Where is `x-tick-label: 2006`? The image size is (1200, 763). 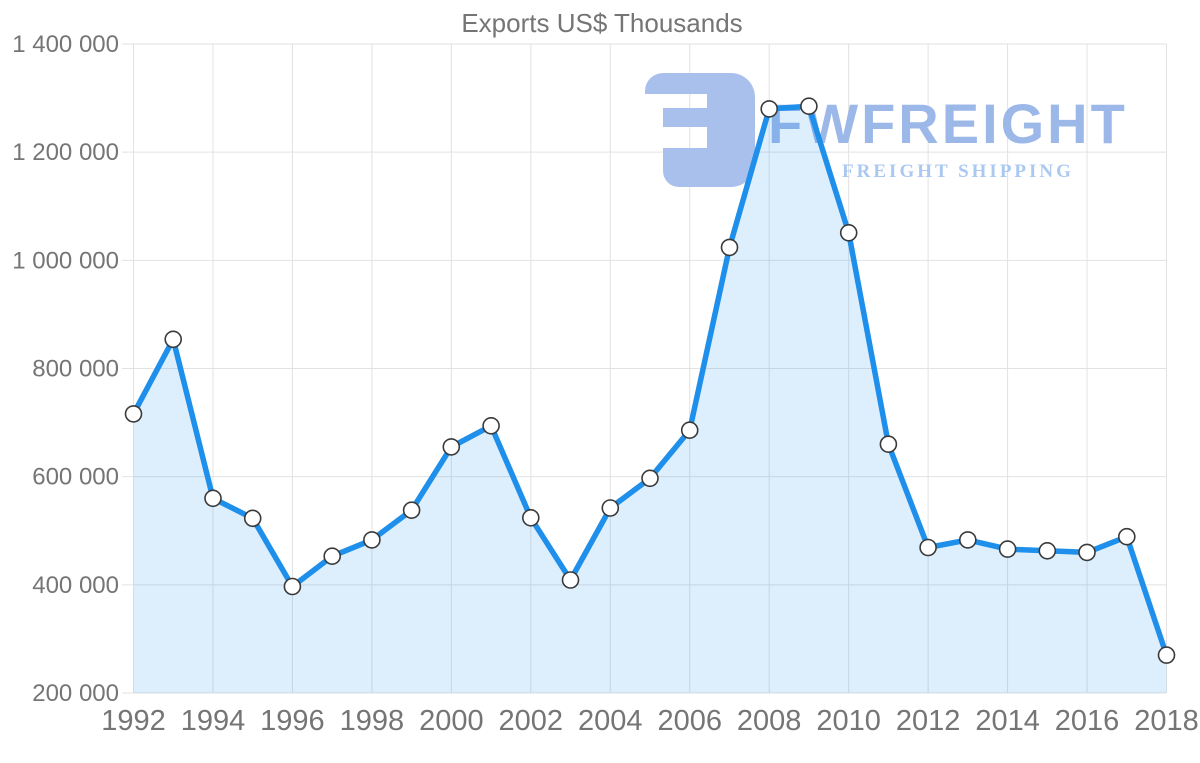
x-tick-label: 2006 is located at coordinates (689, 721).